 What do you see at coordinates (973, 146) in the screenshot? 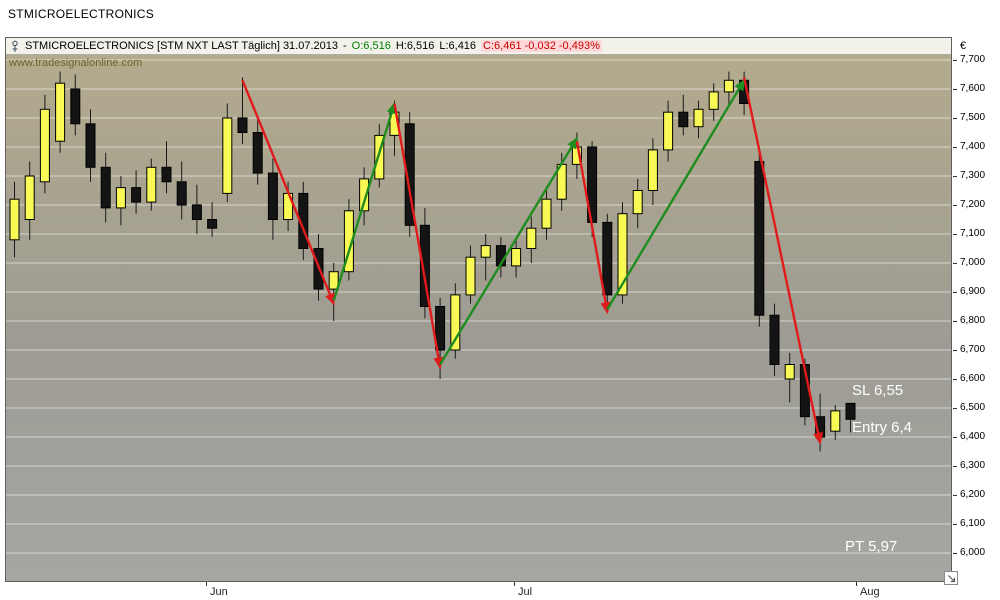
I see `price-tick-label: 7,400` at bounding box center [973, 146].